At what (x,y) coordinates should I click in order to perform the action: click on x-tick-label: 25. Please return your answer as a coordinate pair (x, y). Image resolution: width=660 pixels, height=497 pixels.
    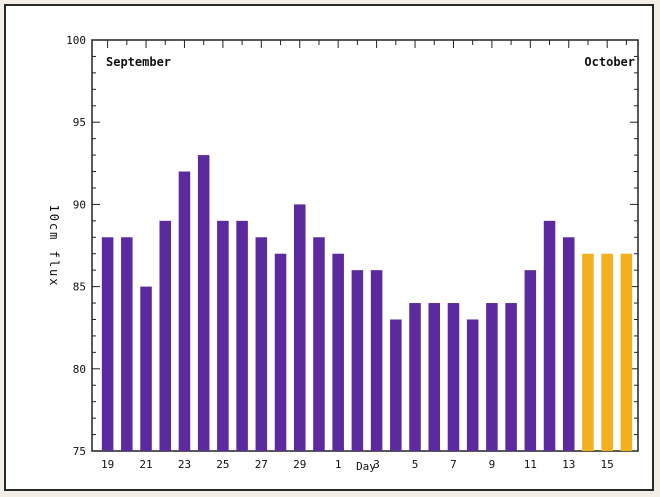
    Looking at the image, I should click on (222, 464).